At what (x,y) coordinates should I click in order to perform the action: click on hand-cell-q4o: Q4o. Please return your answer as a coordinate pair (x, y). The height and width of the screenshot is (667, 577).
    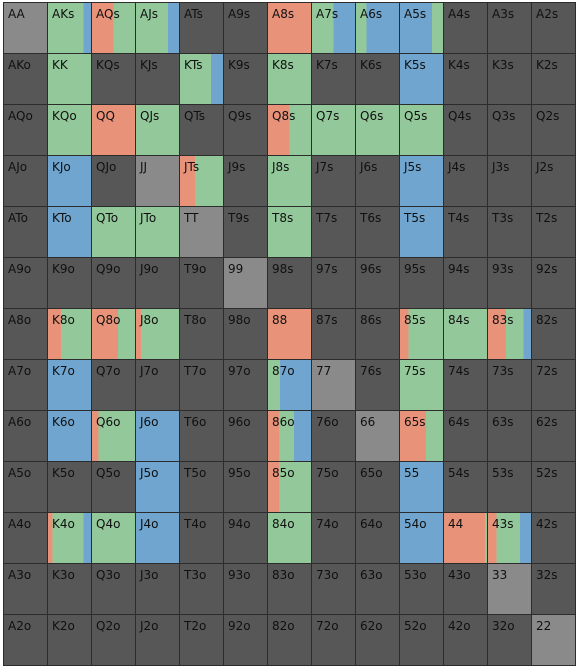
    Looking at the image, I should click on (114, 538).